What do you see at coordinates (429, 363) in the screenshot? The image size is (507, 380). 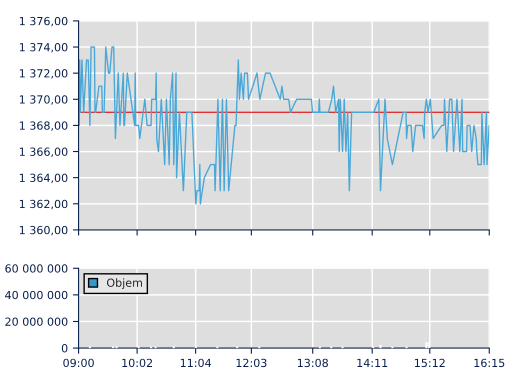 I see `x-tick-label: 15:12` at bounding box center [429, 363].